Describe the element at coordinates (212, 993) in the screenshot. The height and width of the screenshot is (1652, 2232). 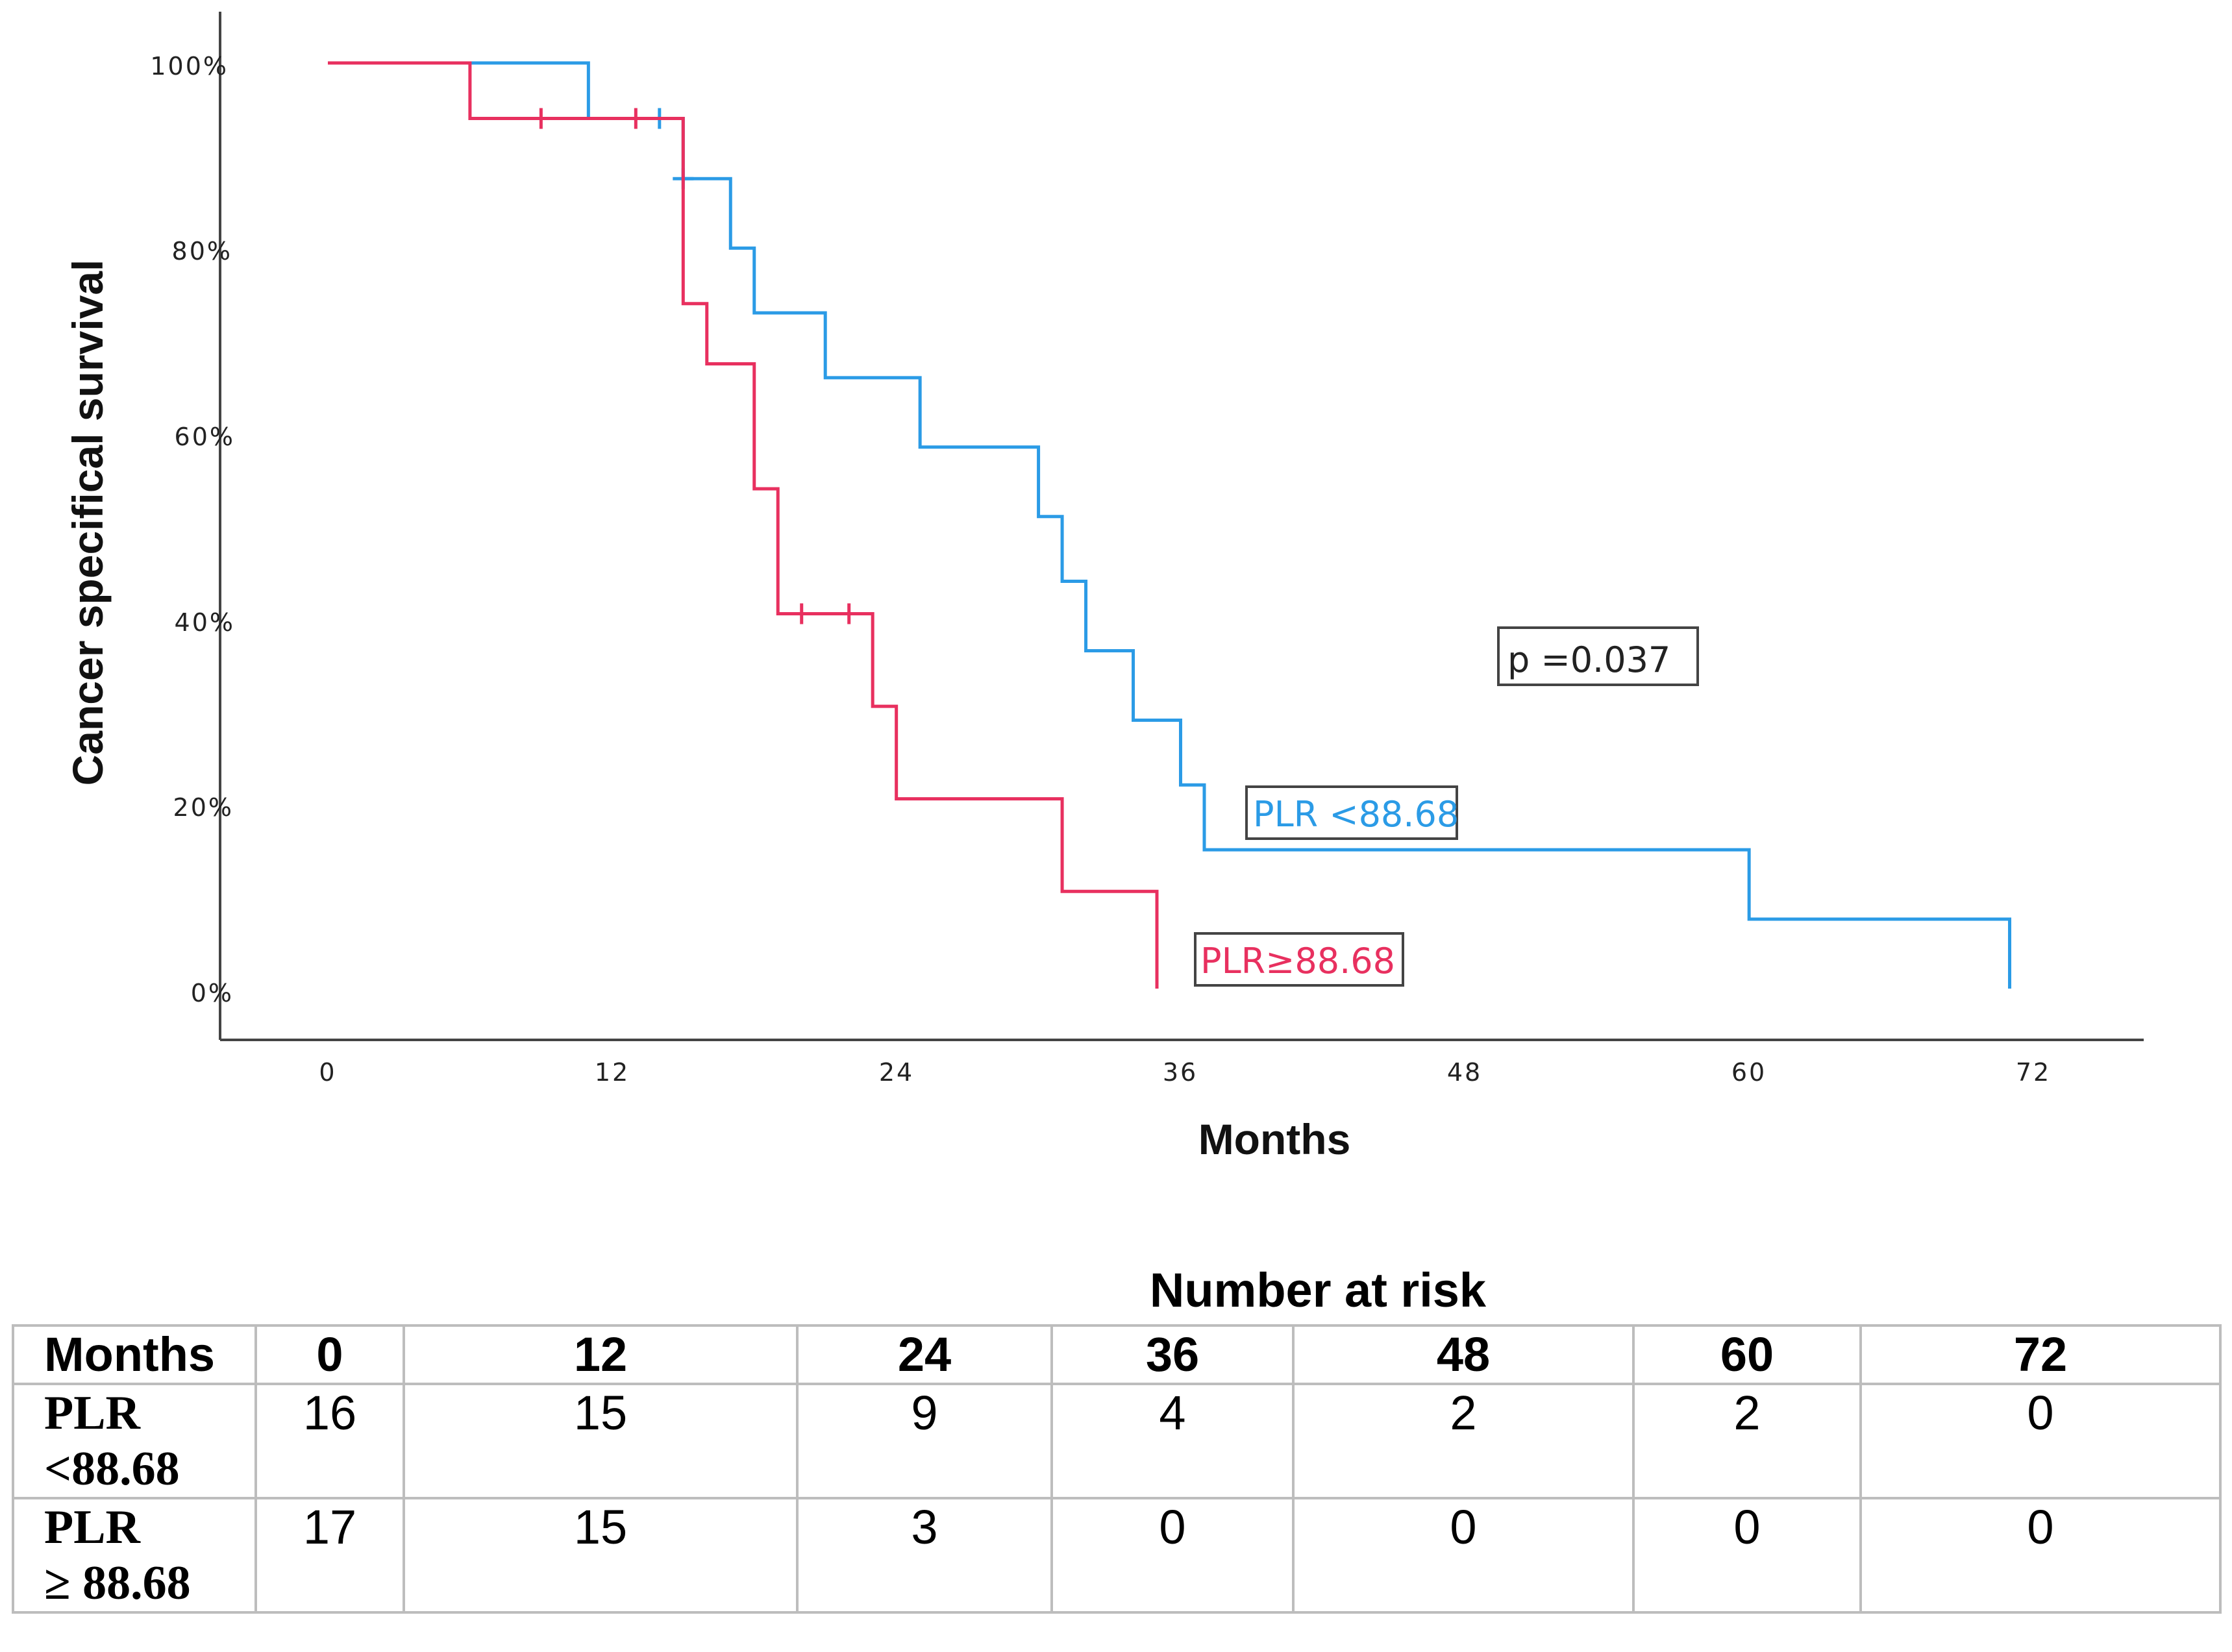
I see `y-tick-label: 0%` at that location.